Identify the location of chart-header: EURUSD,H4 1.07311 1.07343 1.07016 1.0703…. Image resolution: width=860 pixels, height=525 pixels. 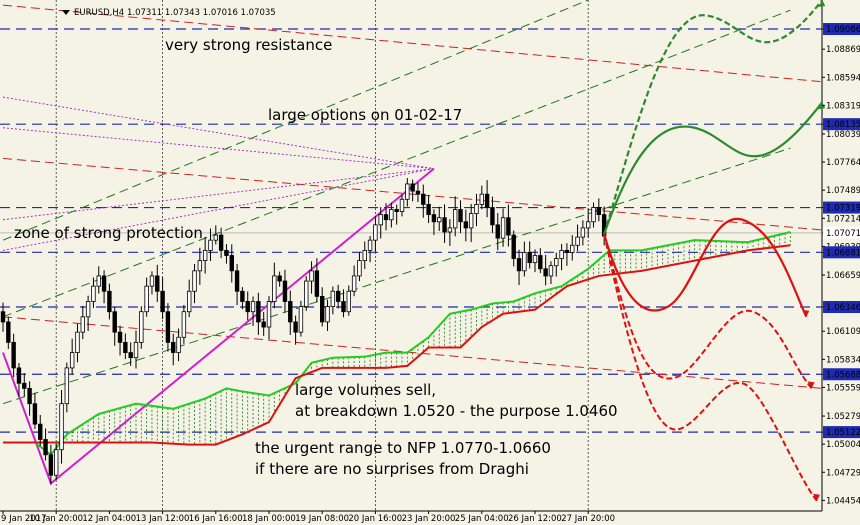
(169, 13).